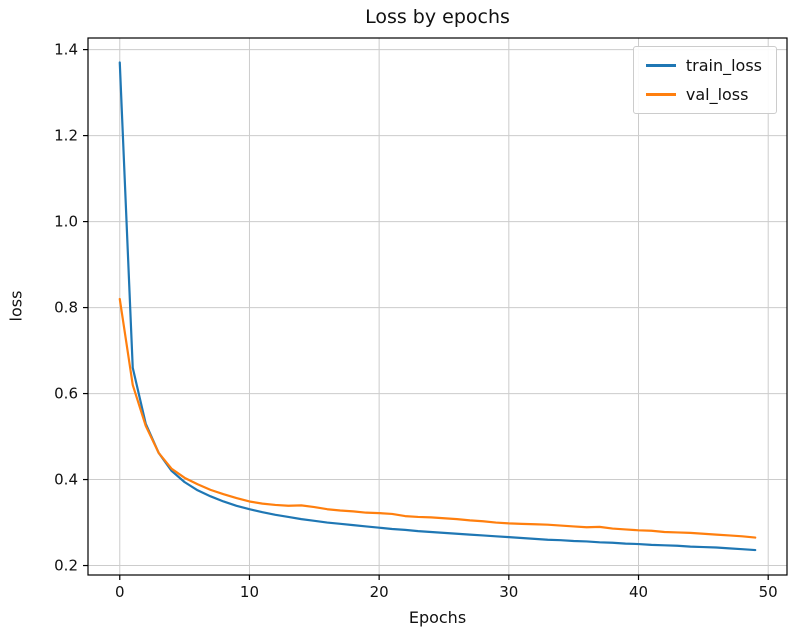 The image size is (803, 642). I want to click on svg-text: 0.2, so click(66, 566).